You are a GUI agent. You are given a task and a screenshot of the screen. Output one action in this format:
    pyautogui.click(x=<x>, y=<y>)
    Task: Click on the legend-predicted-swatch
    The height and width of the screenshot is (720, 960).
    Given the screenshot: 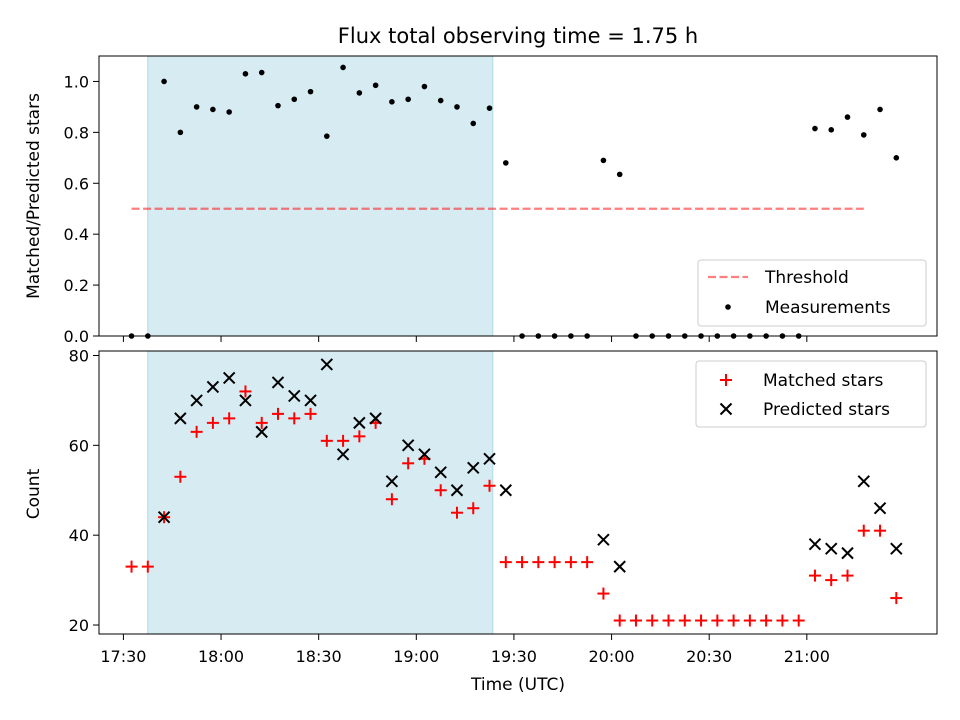 What is the action you would take?
    pyautogui.click(x=726, y=409)
    